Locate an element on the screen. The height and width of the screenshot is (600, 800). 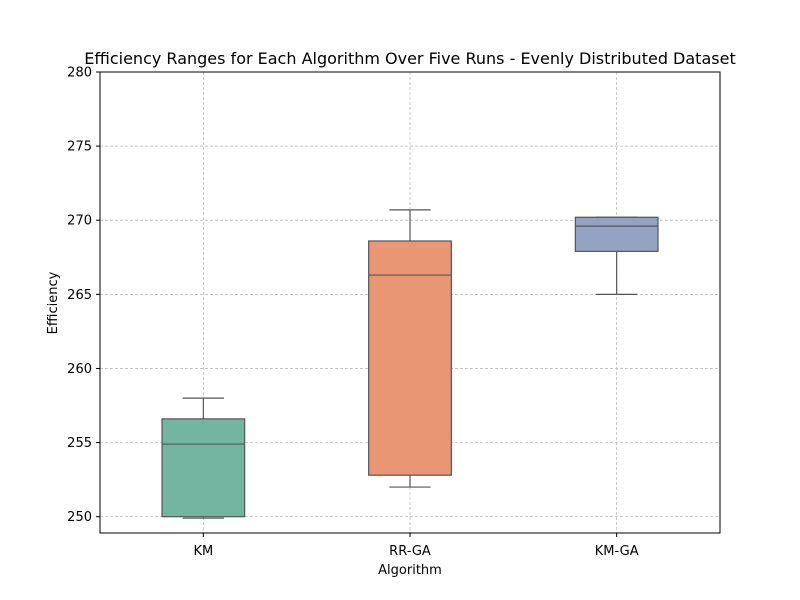
y-tick-label: 280 is located at coordinates (79, 73).